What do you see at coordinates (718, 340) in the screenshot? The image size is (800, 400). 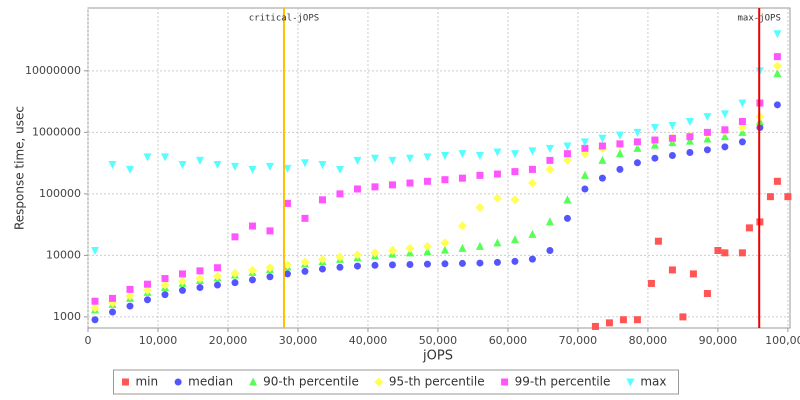 I see `x-tick-label: 90,000` at bounding box center [718, 340].